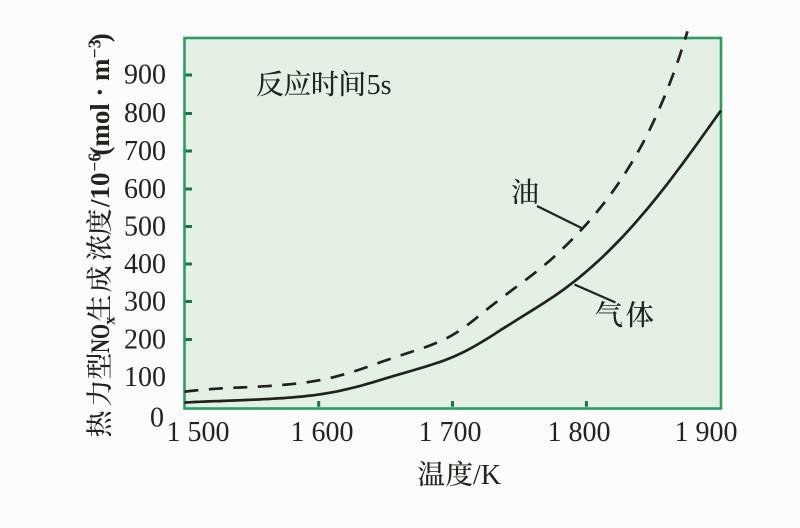  I want to click on svg-text: −3, so click(95, 48).